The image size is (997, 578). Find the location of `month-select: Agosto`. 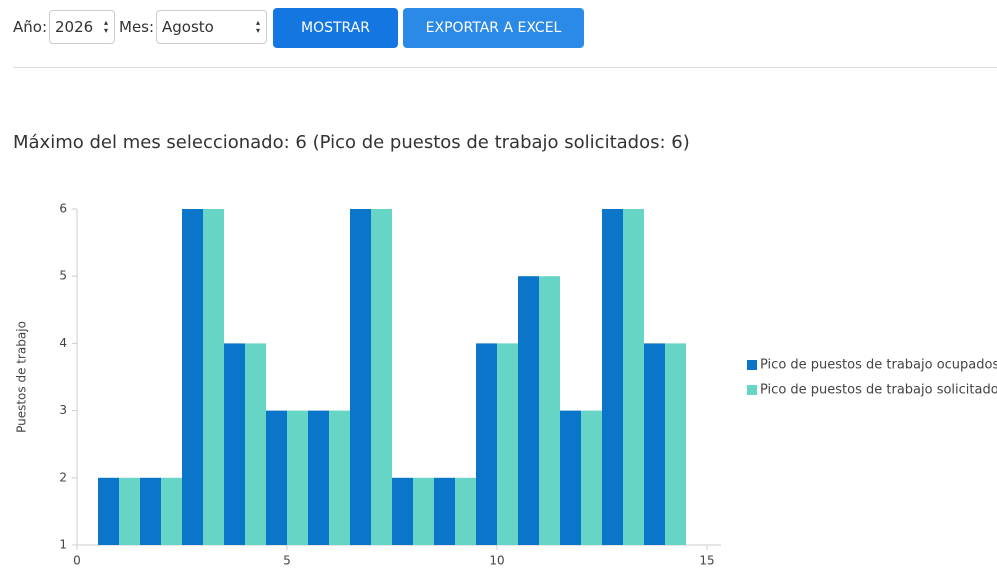

month-select: Agosto is located at coordinates (211, 27).